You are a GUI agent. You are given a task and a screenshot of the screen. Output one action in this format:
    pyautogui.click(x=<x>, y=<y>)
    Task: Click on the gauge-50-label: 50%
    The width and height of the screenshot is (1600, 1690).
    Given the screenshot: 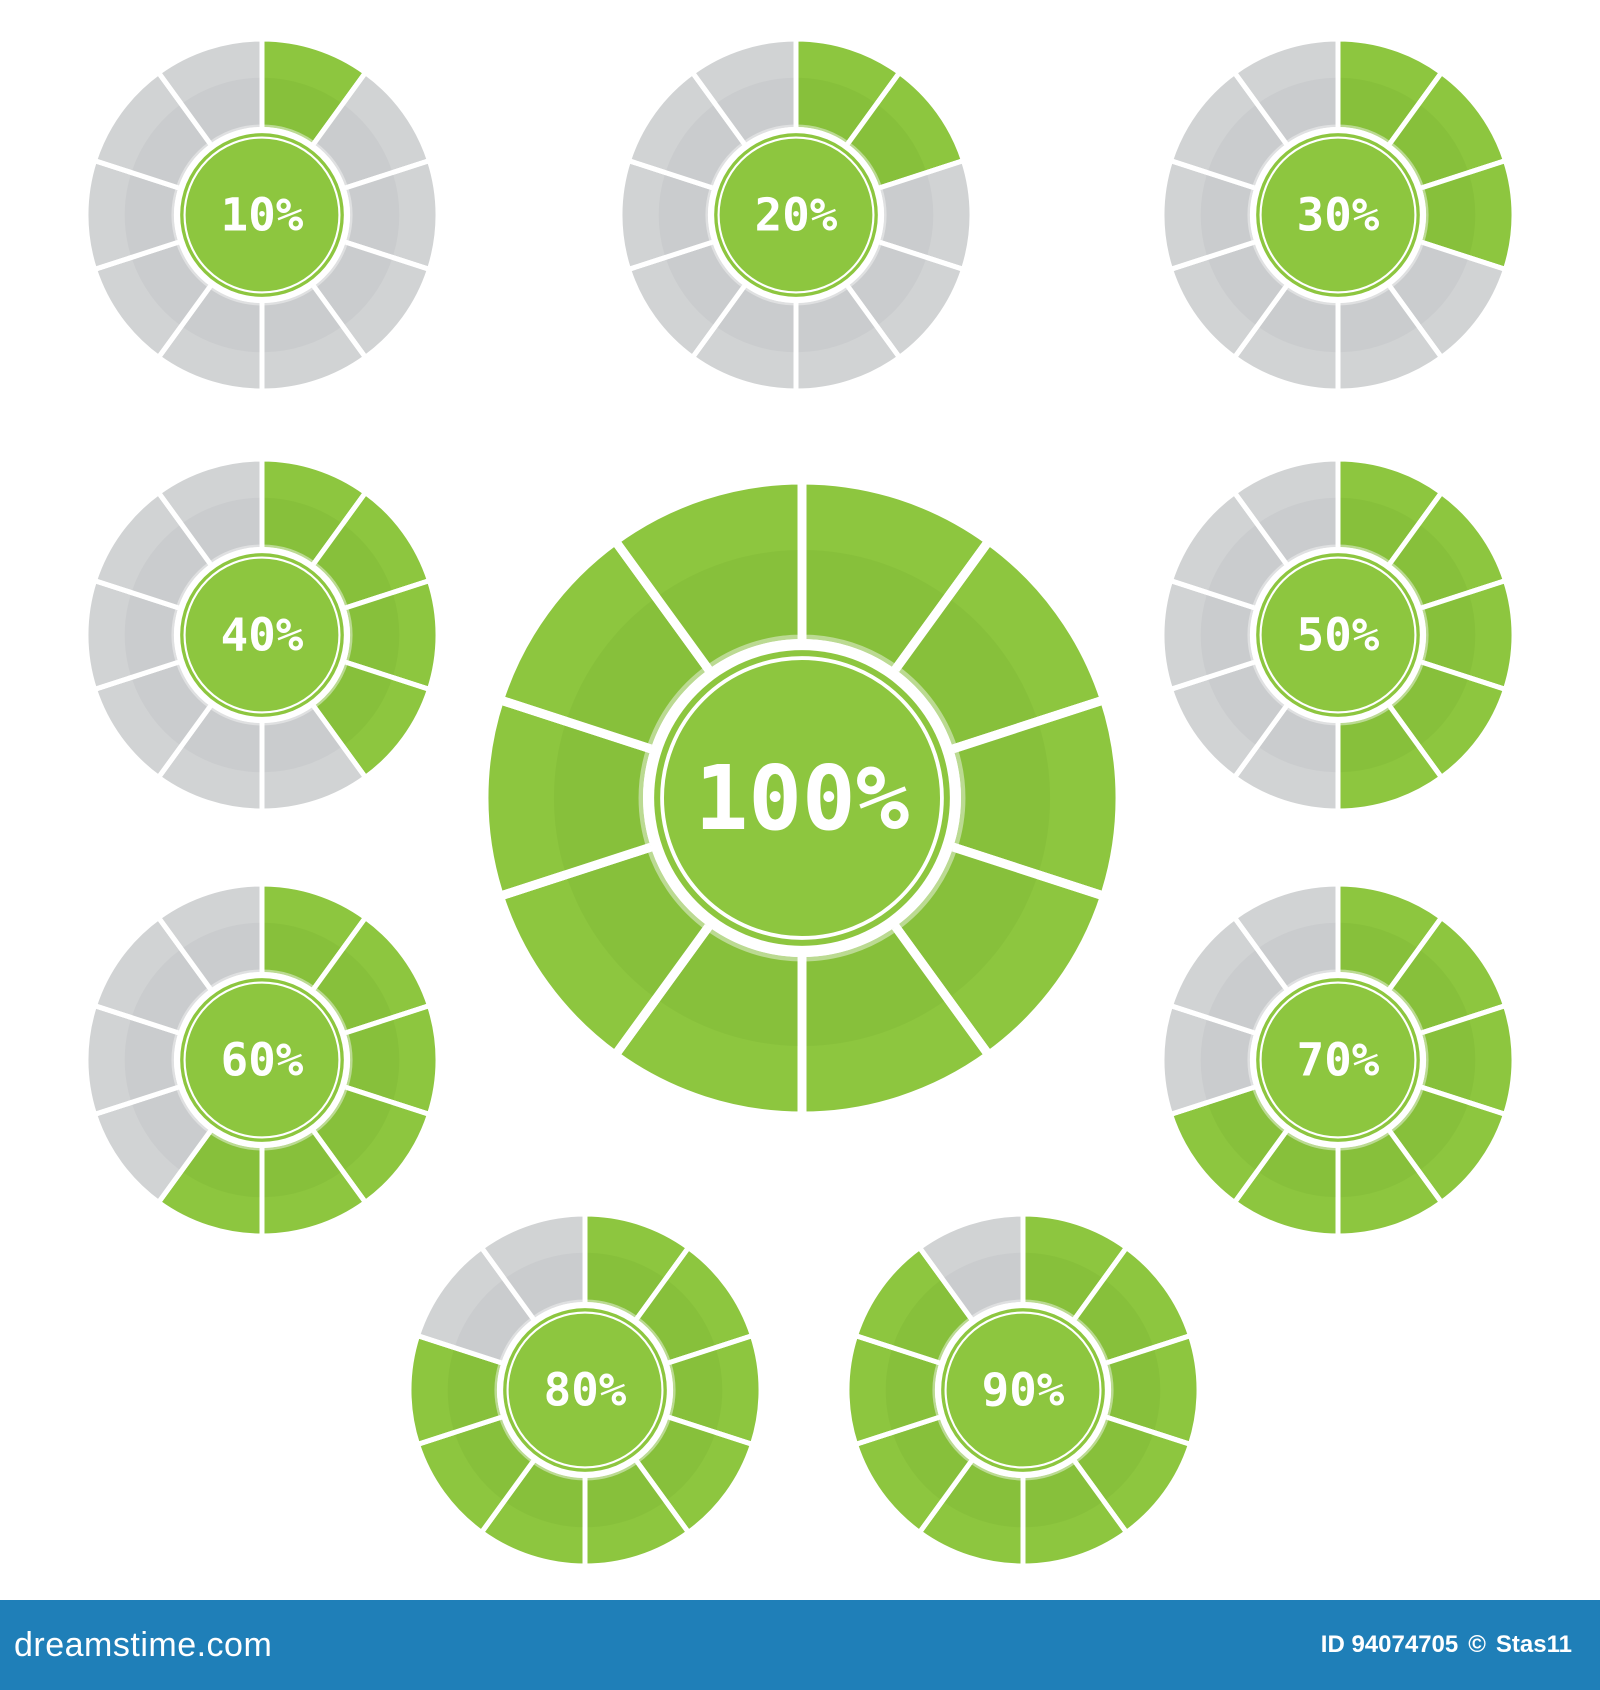 What is the action you would take?
    pyautogui.click(x=1338, y=635)
    